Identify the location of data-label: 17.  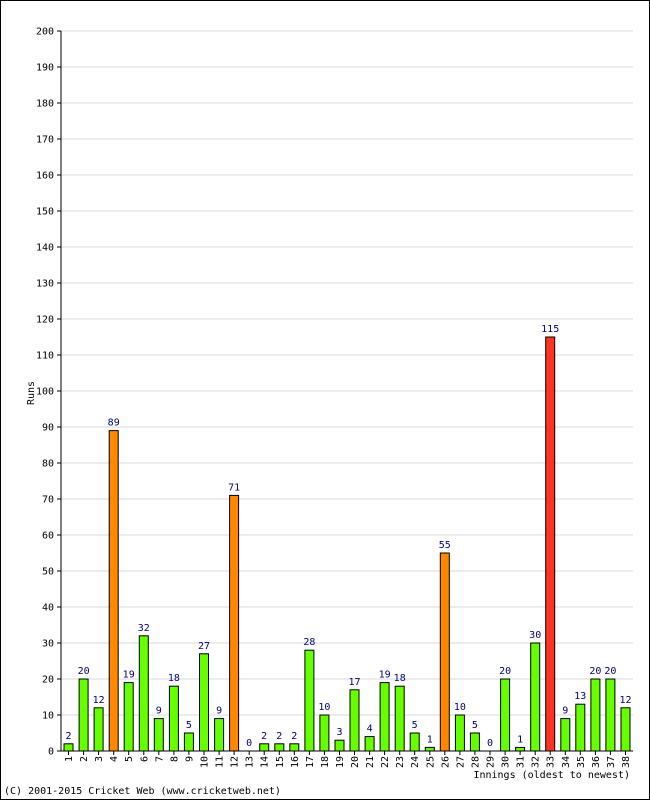
(354, 682).